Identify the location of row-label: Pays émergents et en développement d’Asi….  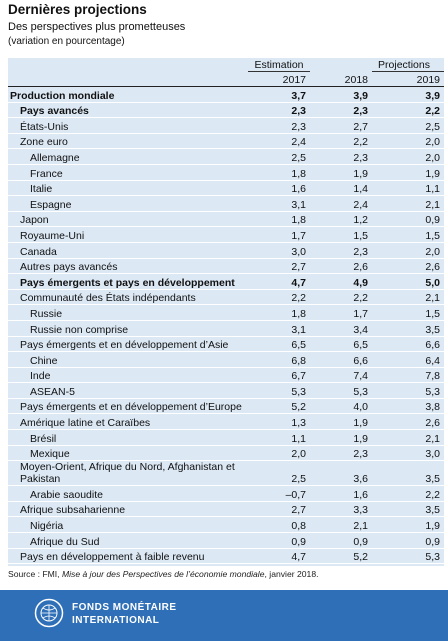
(128, 344).